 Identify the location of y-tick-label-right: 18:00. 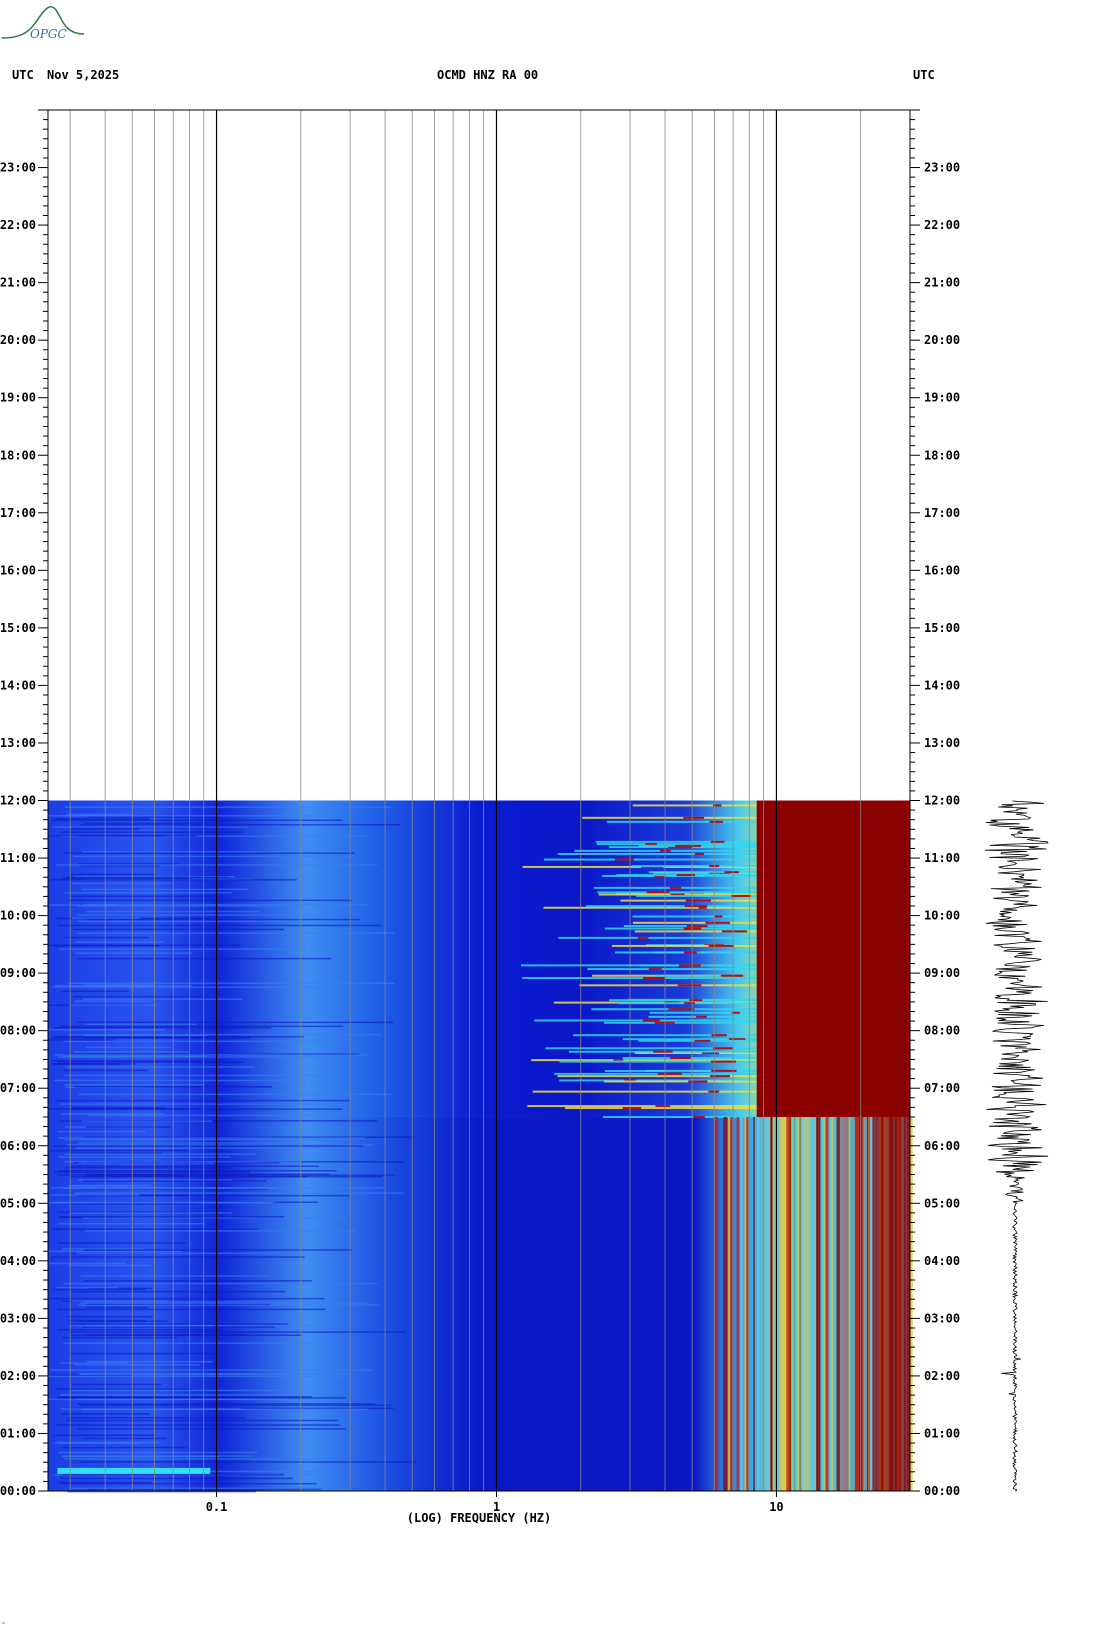
(942, 455).